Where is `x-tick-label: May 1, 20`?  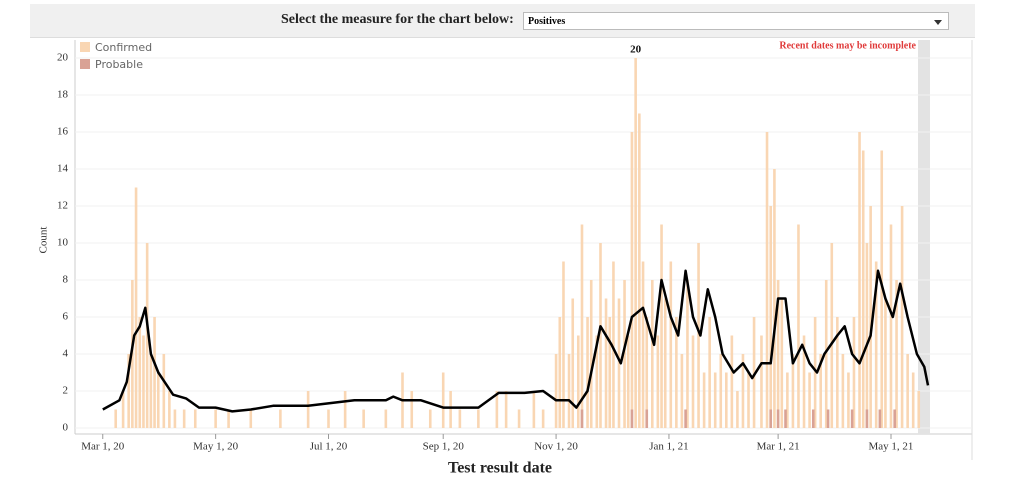
x-tick-label: May 1, 20 is located at coordinates (215, 447).